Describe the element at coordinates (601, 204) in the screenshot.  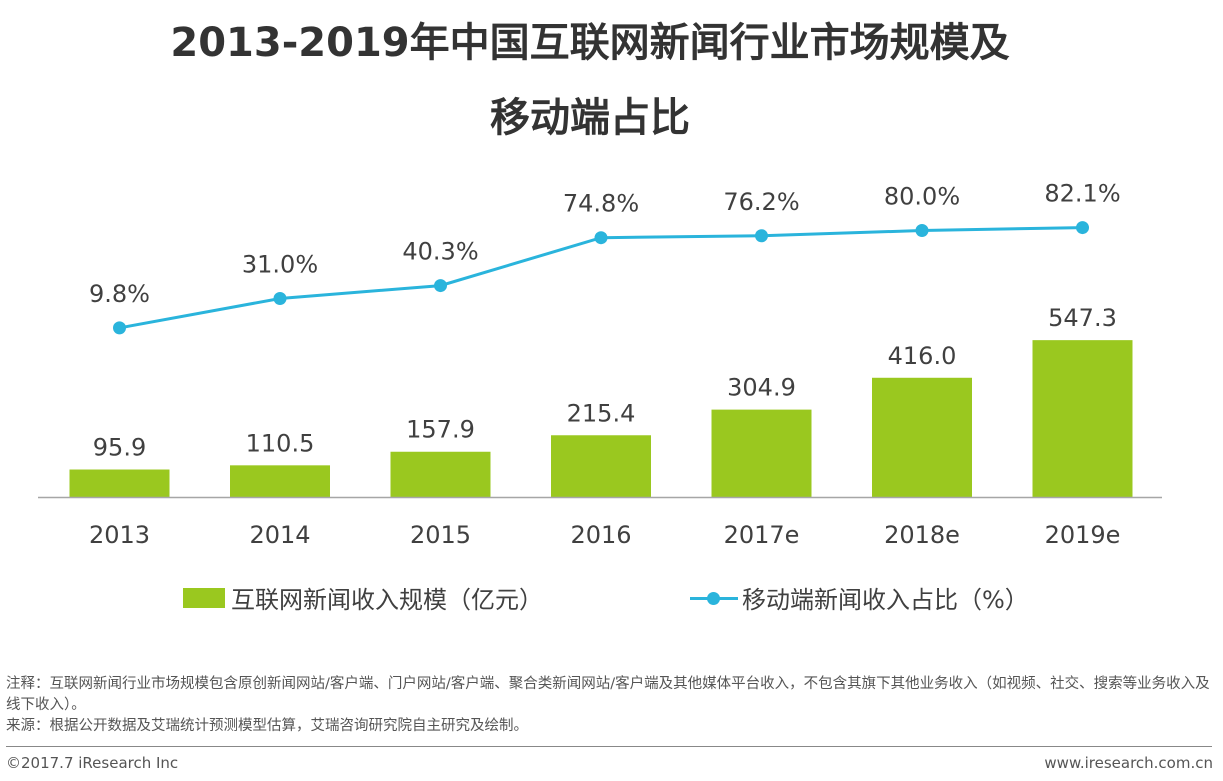
I see `line-label-2016: 74.8%` at that location.